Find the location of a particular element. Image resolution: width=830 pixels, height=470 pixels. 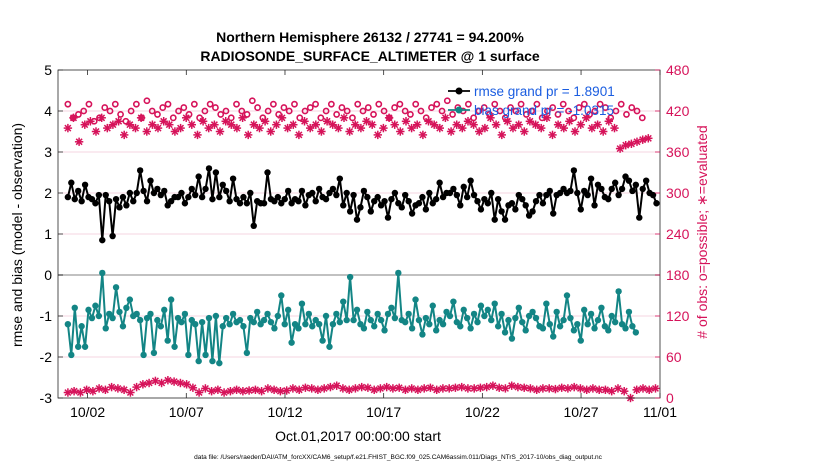

y-tick-label-right: 300 is located at coordinates (678, 193).